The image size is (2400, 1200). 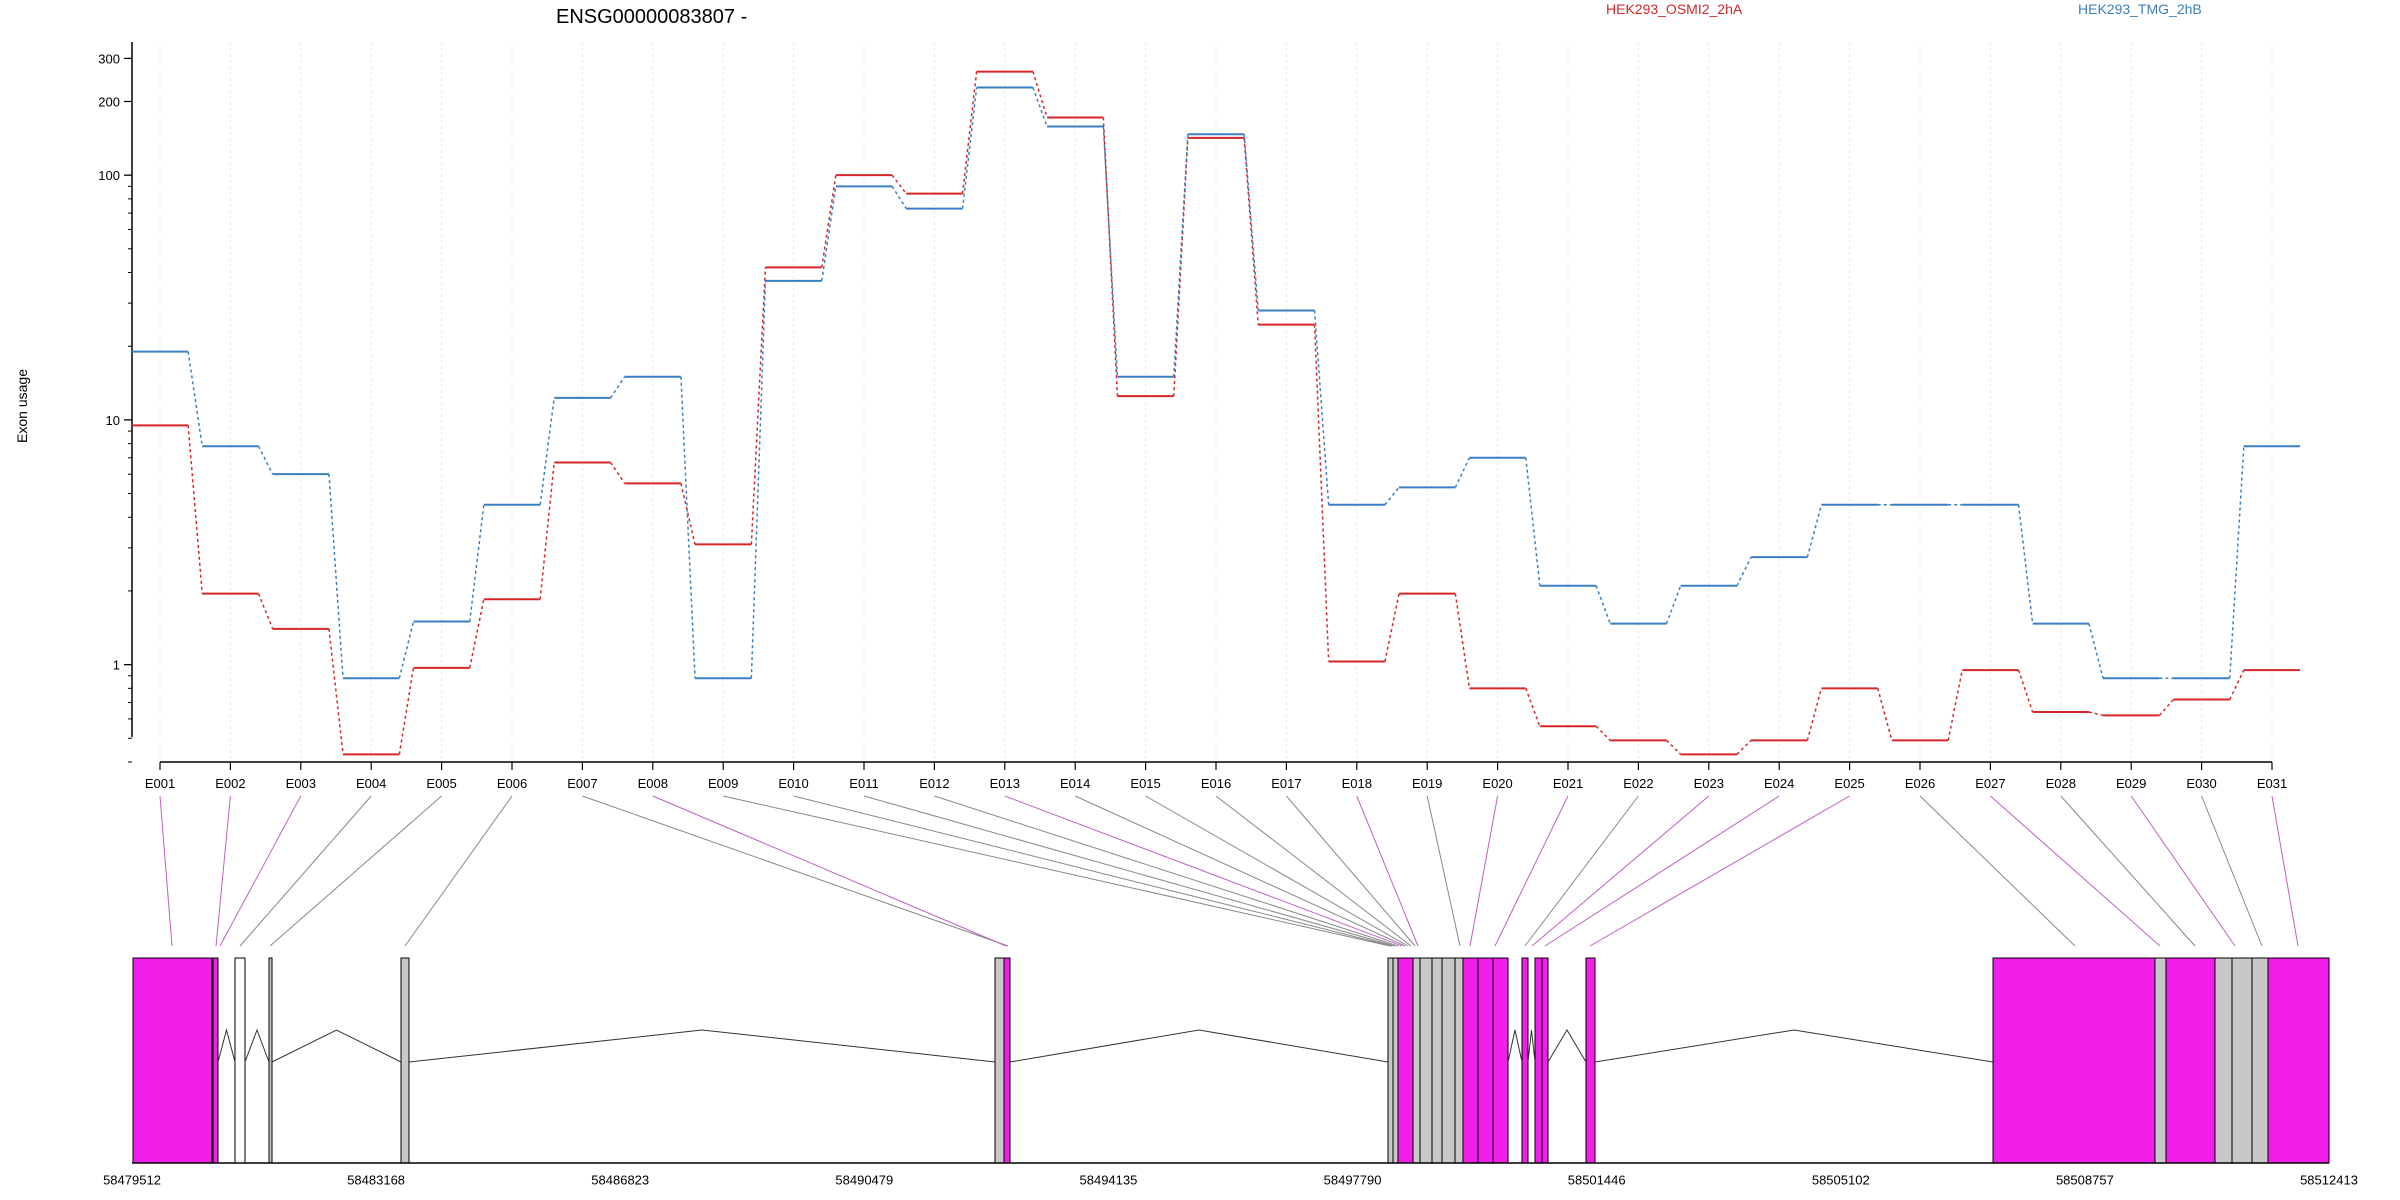 What do you see at coordinates (376, 1180) in the screenshot?
I see `coordinate-tick-label: 58483168` at bounding box center [376, 1180].